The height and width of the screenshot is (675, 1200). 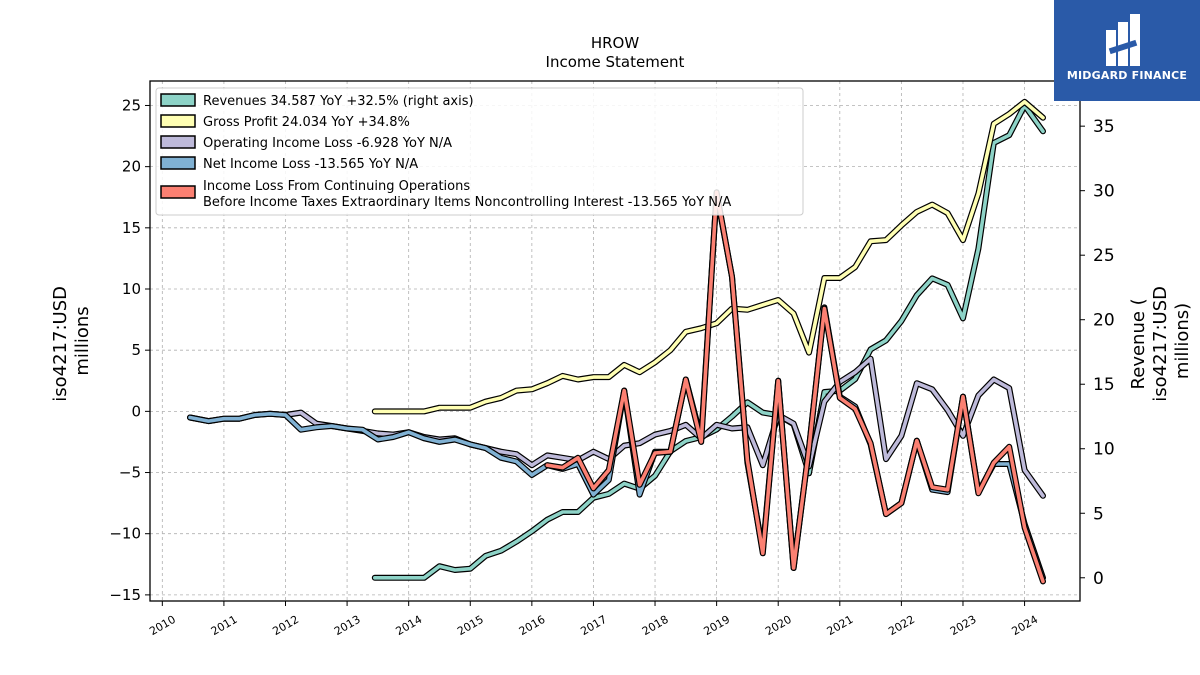 I want to click on legend-label-pretax-income-line-1: Income Loss From Continuing Operations, so click(x=336, y=186).